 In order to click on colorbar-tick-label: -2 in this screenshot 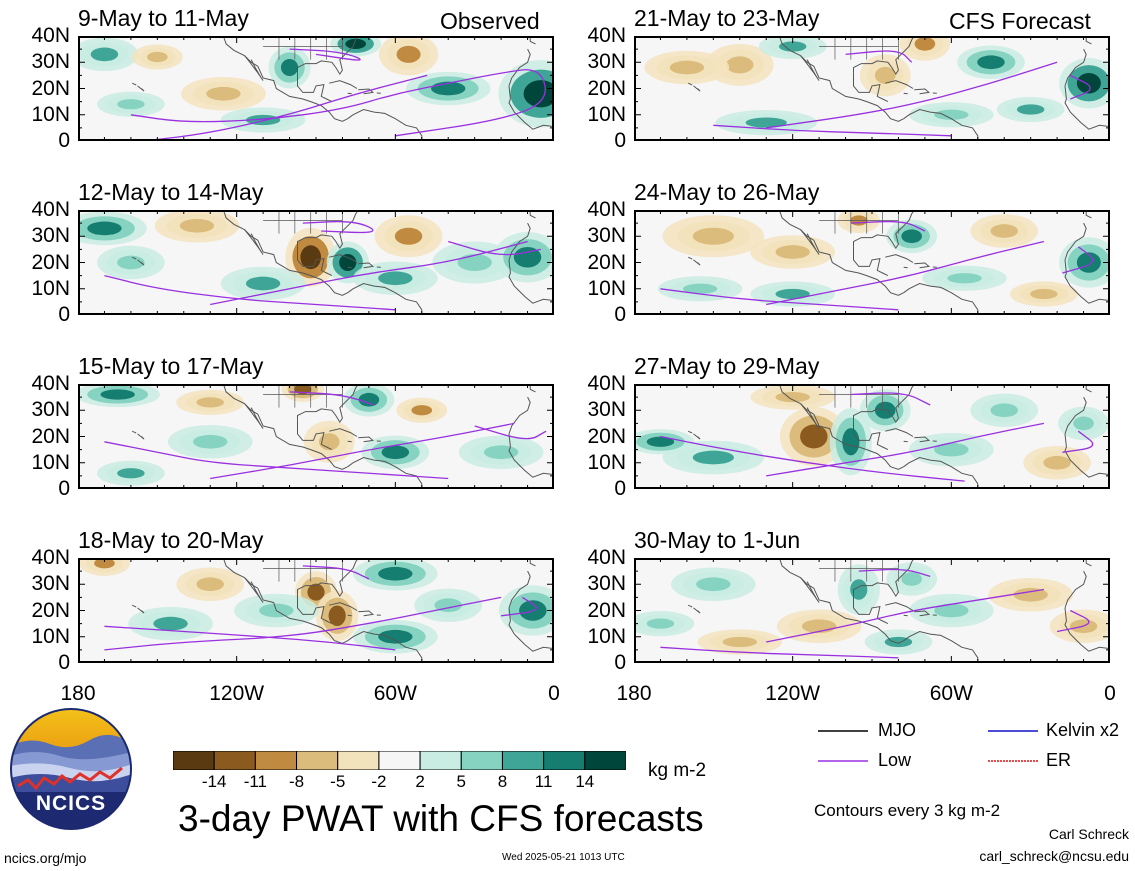, I will do `click(379, 781)`.